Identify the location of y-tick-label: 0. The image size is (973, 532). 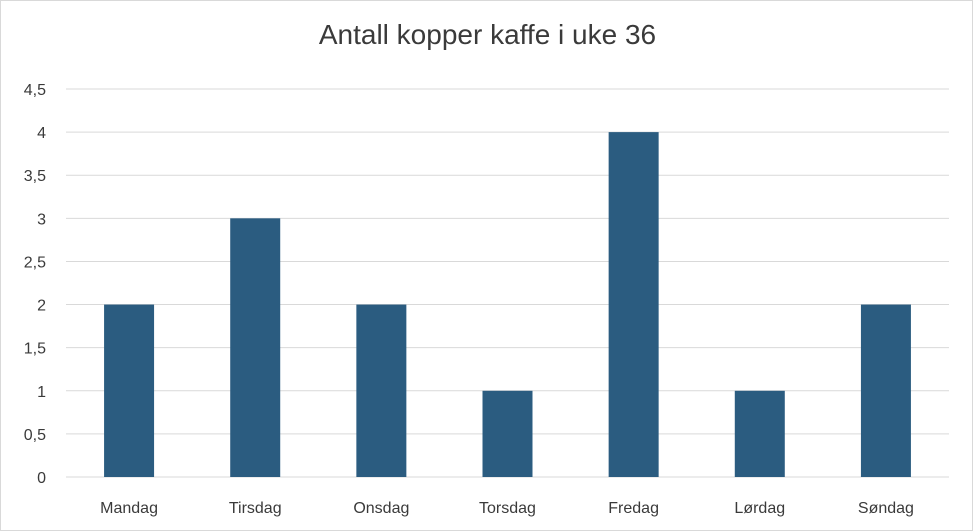
(41, 478).